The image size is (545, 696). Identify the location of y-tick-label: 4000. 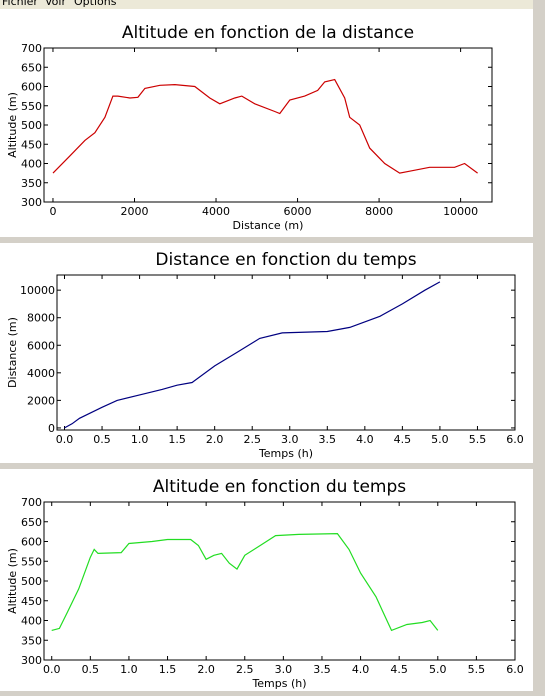
(41, 373).